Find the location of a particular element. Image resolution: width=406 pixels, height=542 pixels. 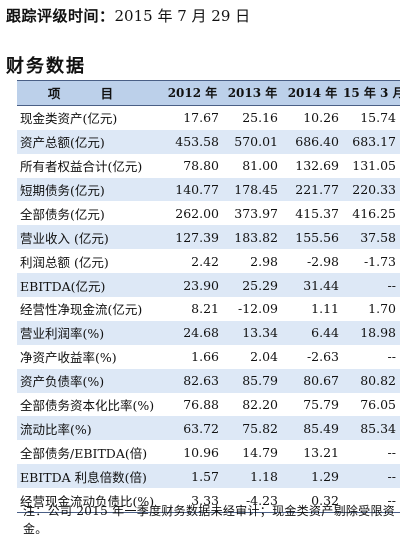

table-row: 所有者权益合计(亿元) 78.80 81.00 132.69 131.05 is located at coordinates (208, 165).